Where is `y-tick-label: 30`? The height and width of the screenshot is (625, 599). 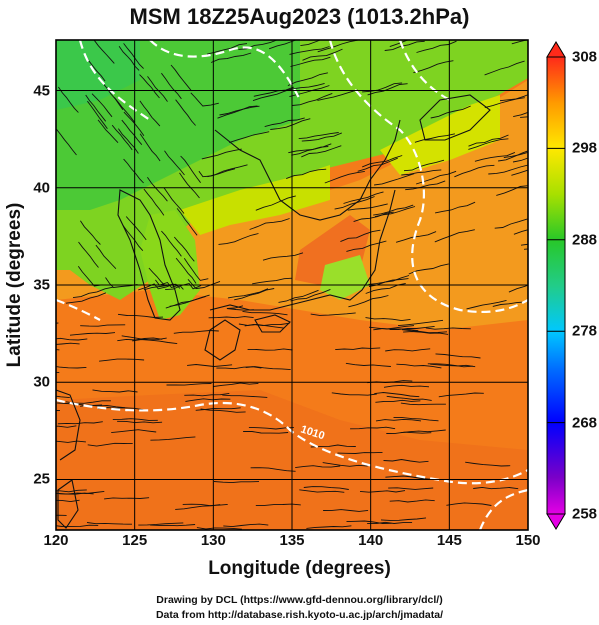 y-tick-label: 30 is located at coordinates (41, 382).